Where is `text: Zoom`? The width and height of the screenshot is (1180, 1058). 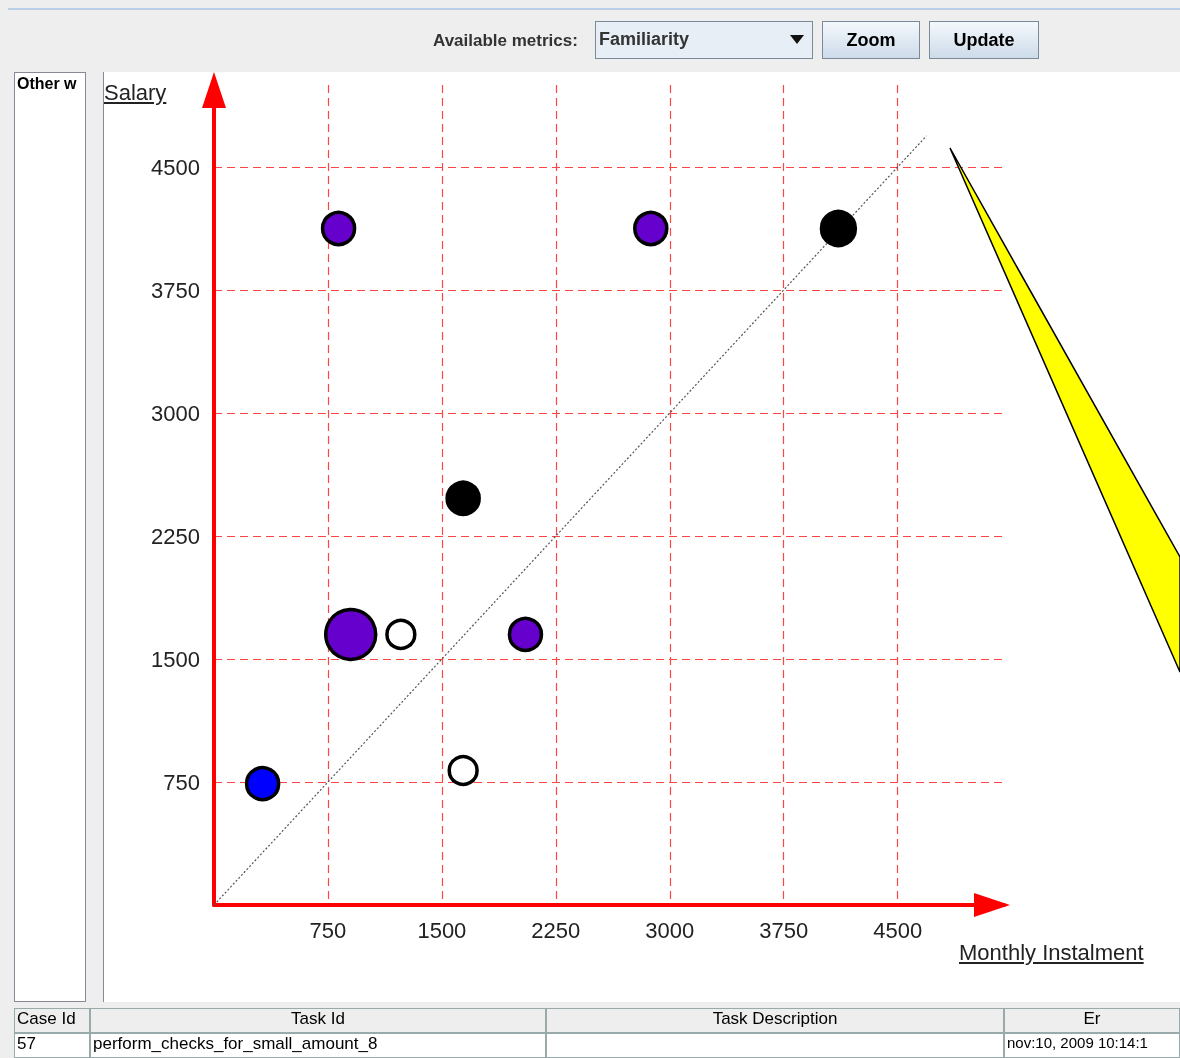
text: Zoom is located at coordinates (871, 40).